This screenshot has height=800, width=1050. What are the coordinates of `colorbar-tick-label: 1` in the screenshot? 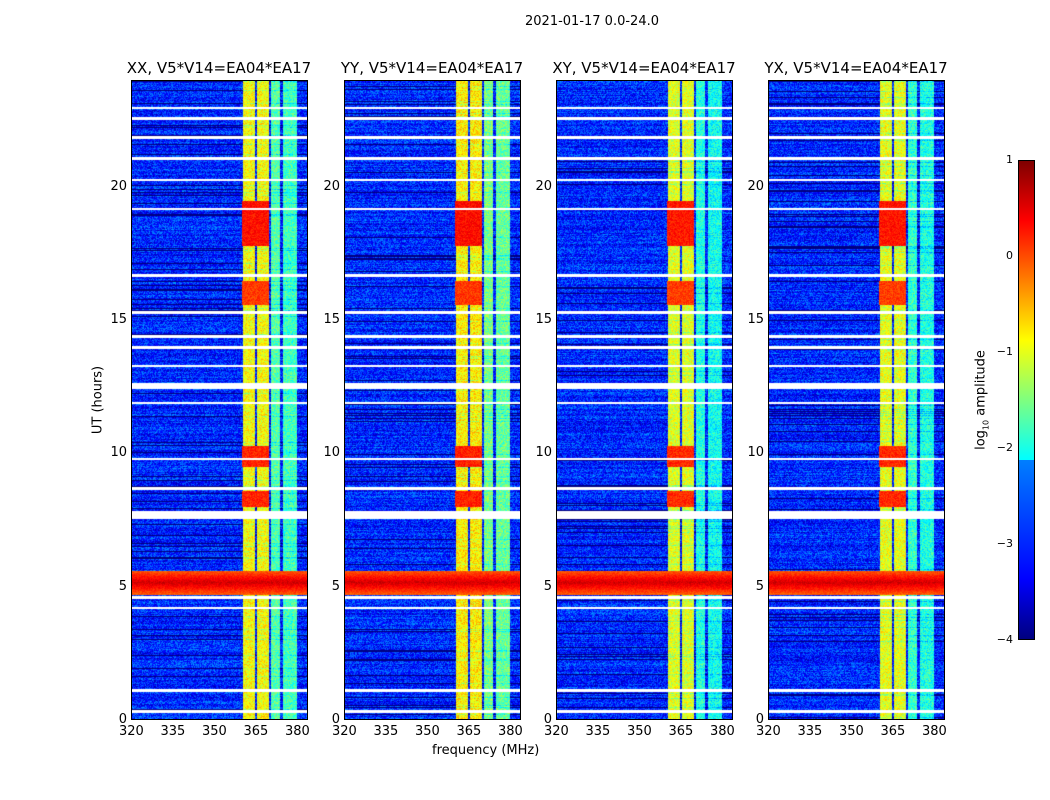 It's located at (1009, 159).